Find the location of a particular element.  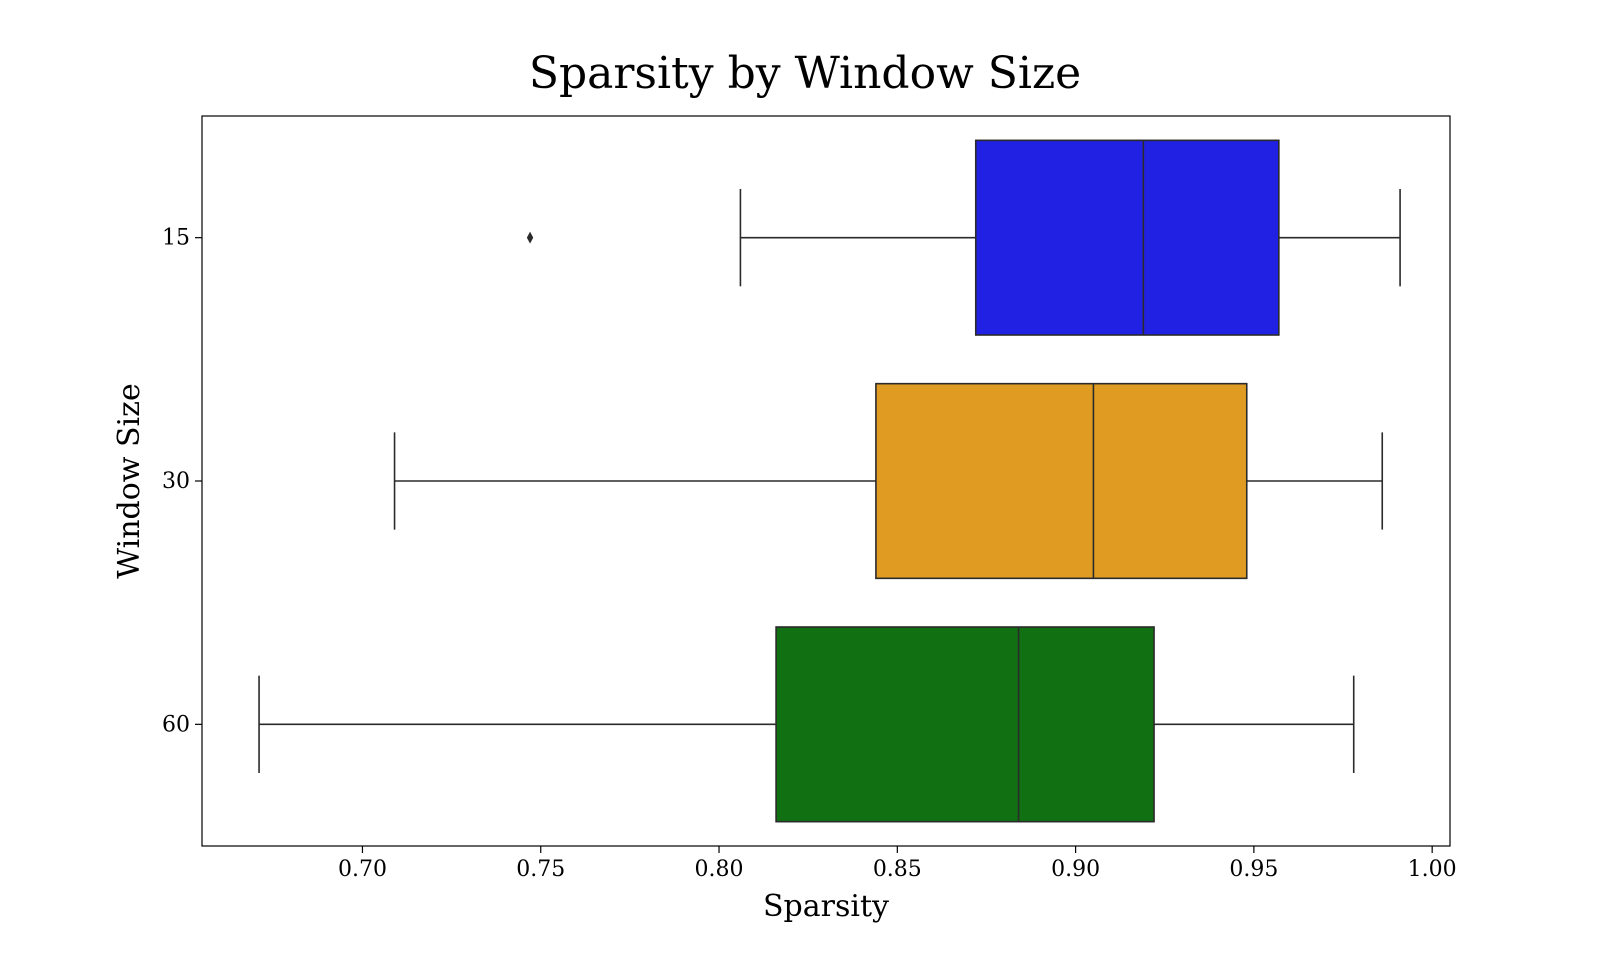

x-tick-label: 0.85 is located at coordinates (897, 869).